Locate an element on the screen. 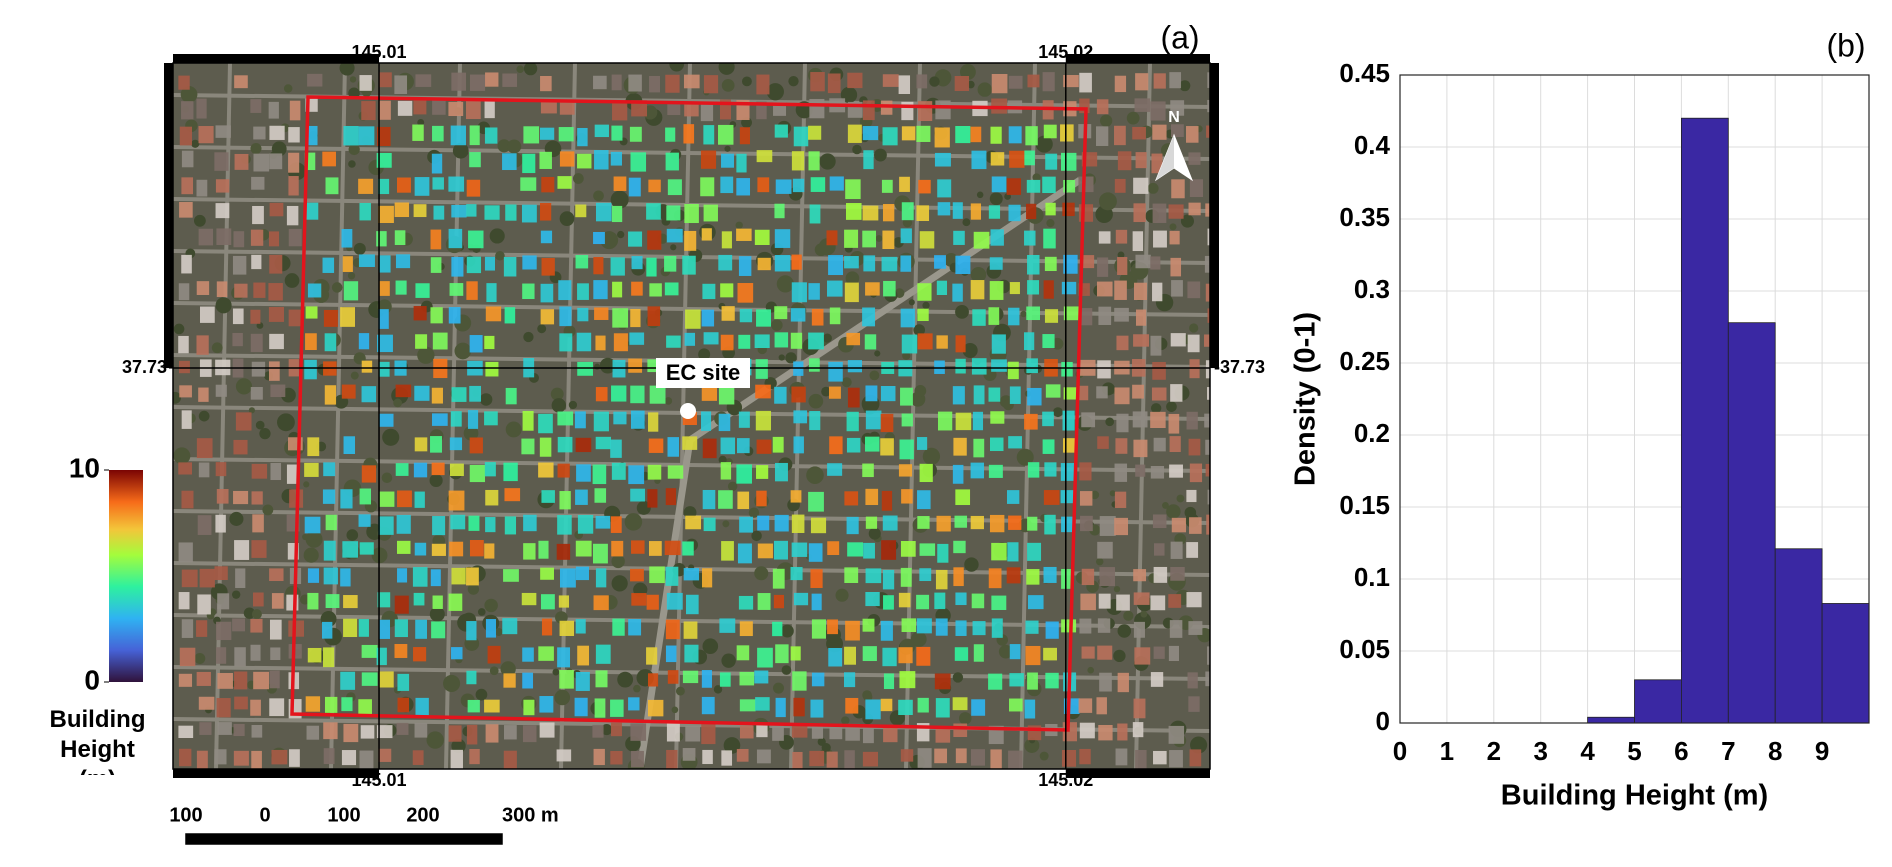 The image size is (1892, 867). y-tick-label: 0.1 is located at coordinates (1372, 577).